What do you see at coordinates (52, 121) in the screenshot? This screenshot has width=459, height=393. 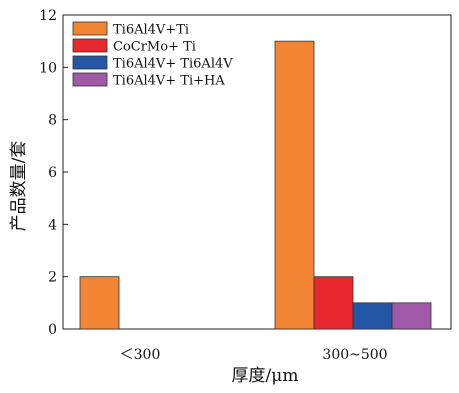 I see `y-tick-label: 8` at bounding box center [52, 121].